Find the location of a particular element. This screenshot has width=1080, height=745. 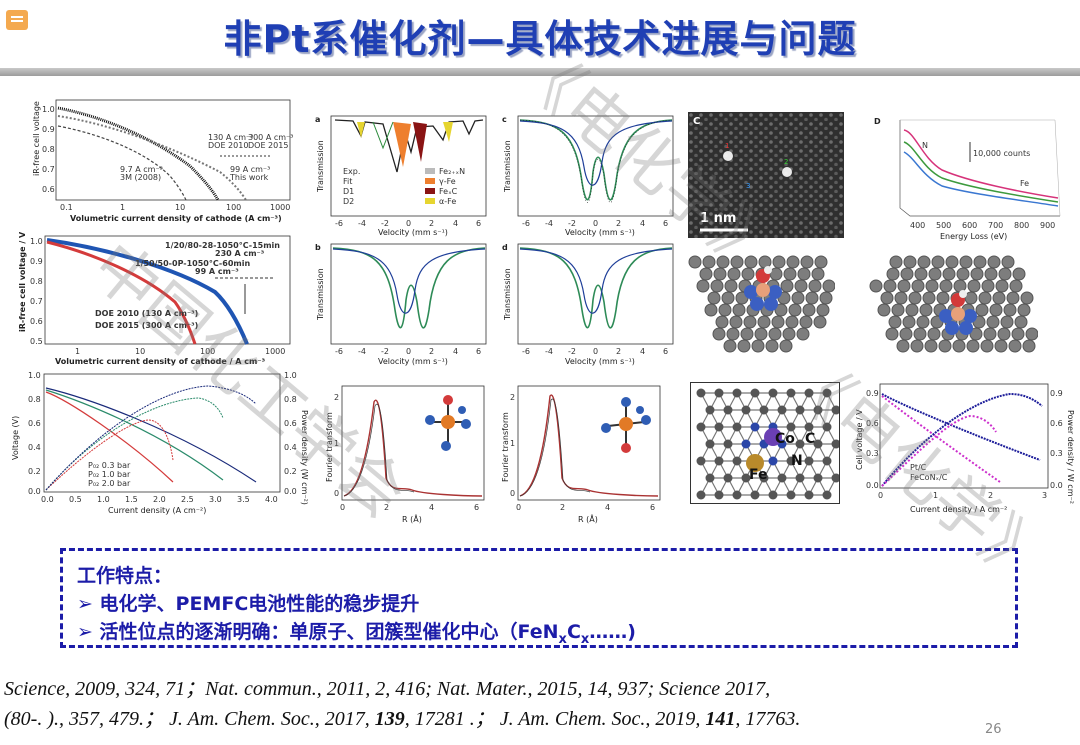

pb-xtick: 6 is located at coordinates (478, 351).